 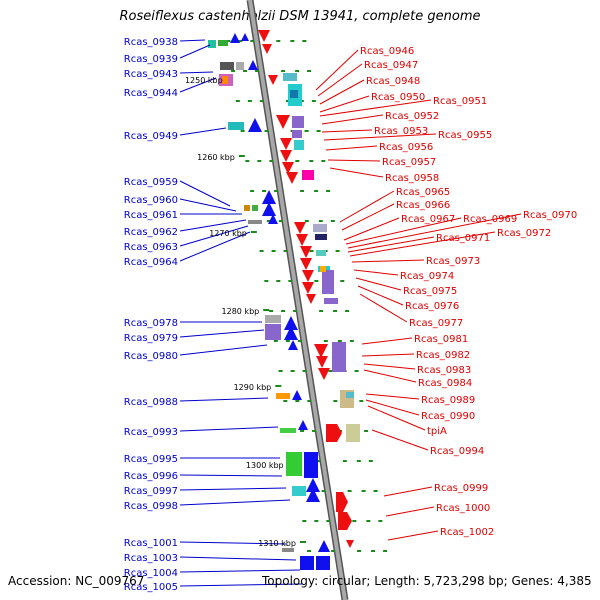 What do you see at coordinates (241, 156) in the screenshot?
I see `scale-tick` at bounding box center [241, 156].